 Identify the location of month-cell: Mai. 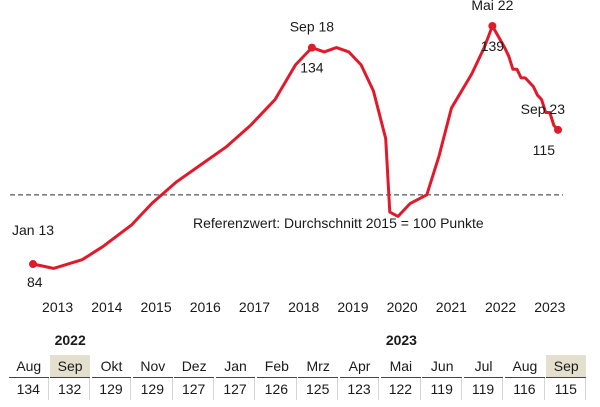
(401, 366).